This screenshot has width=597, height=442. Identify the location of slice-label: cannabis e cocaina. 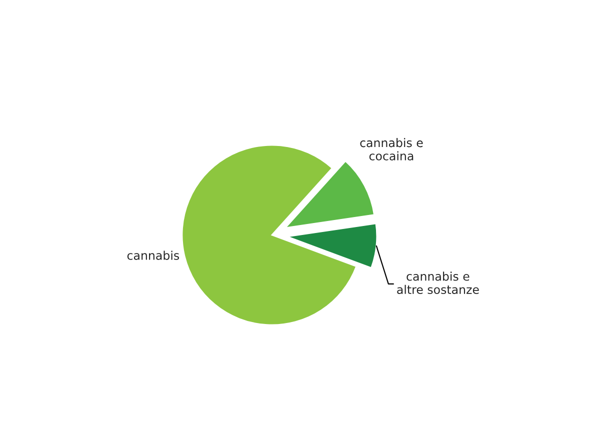
(391, 149).